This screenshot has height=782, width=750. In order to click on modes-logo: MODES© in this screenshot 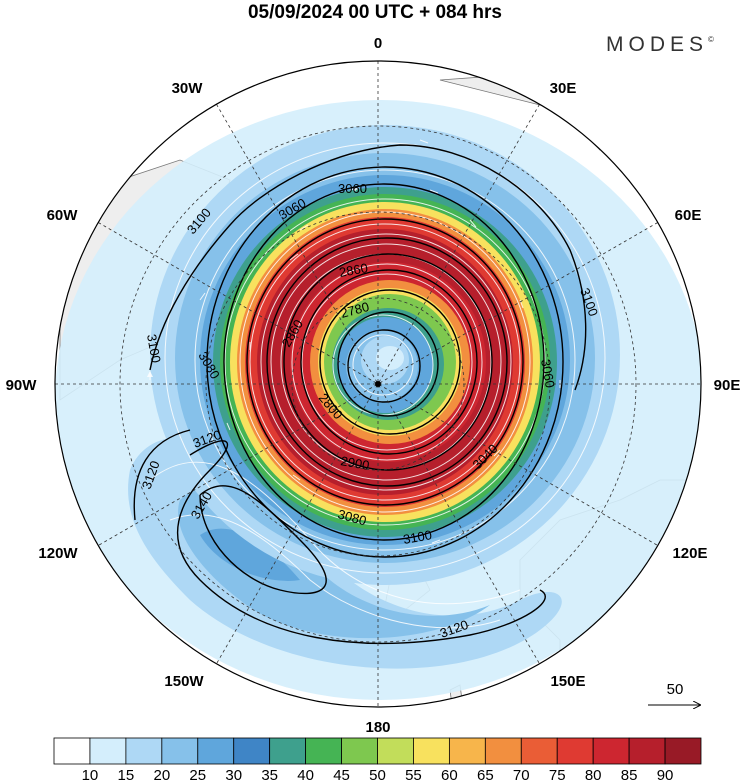, I will do `click(660, 45)`.